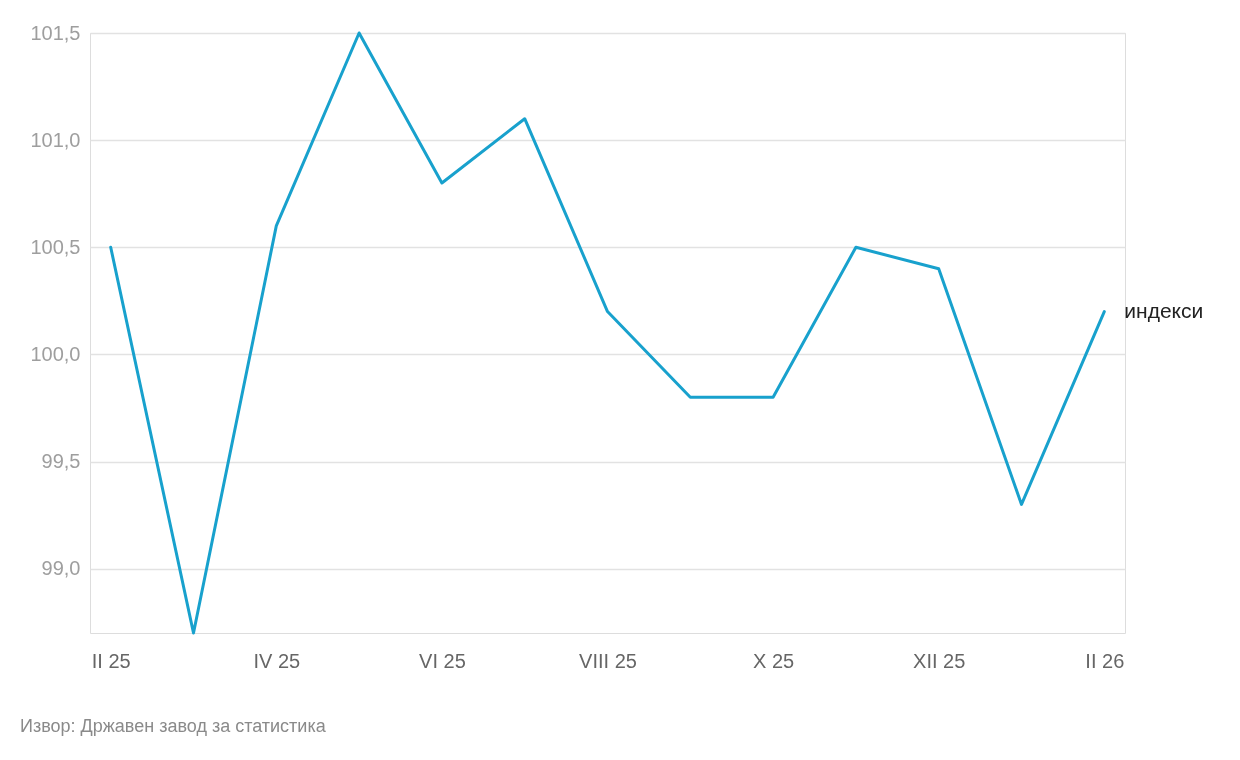  I want to click on x-tick-label: II 26, so click(1105, 660).